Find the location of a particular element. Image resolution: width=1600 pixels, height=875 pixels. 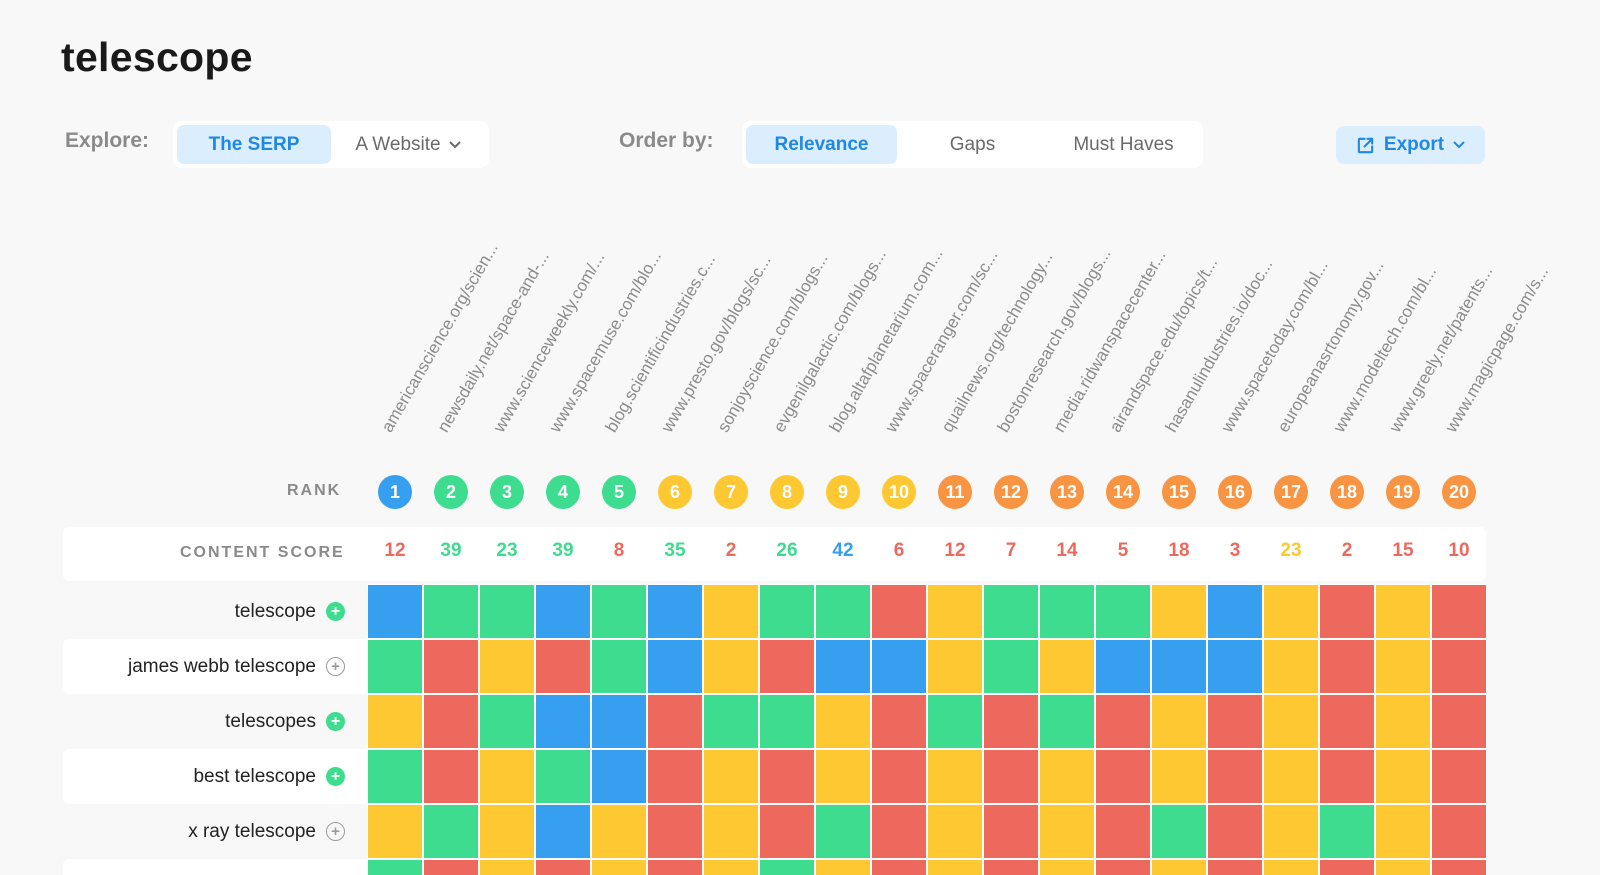

order-gaps-button: Gaps is located at coordinates (972, 144).